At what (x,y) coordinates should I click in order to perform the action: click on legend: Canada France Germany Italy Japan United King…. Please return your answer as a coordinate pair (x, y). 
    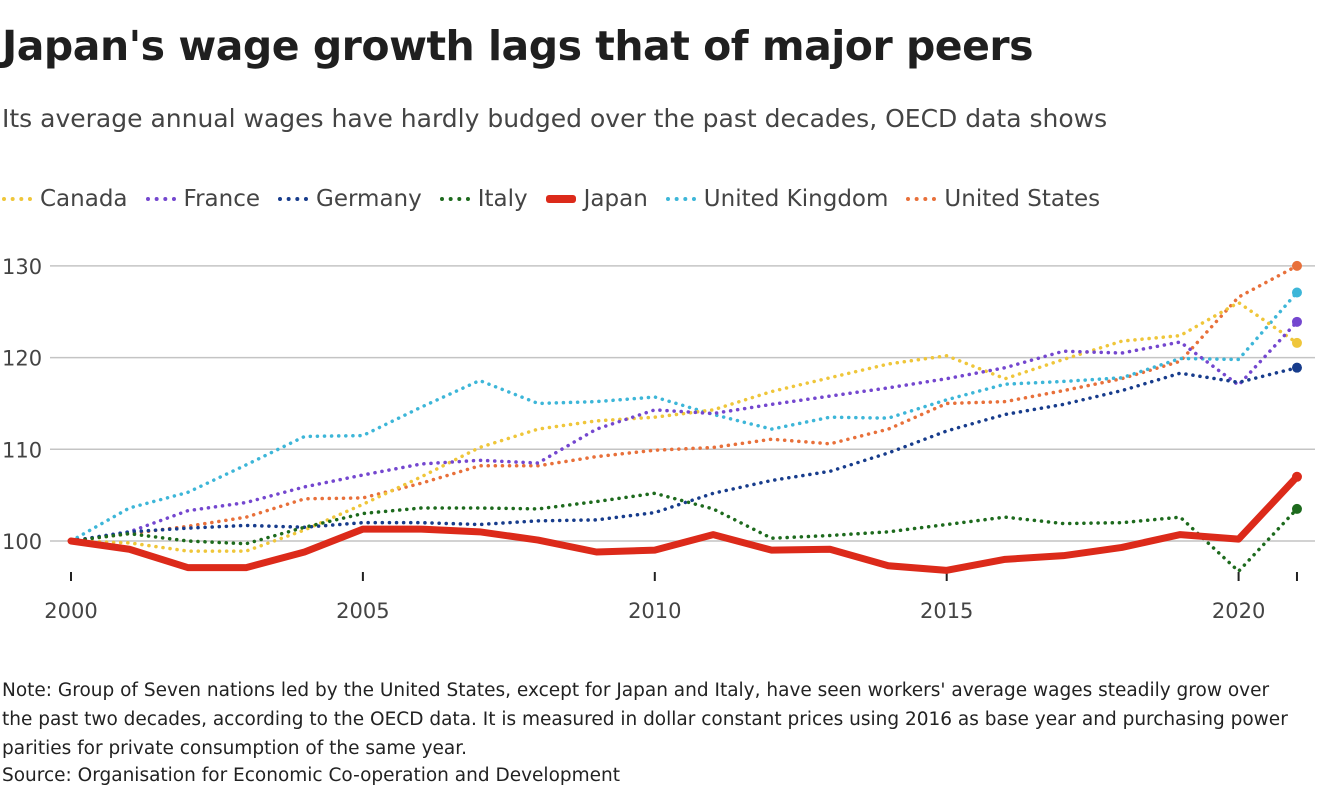
    Looking at the image, I should click on (551, 199).